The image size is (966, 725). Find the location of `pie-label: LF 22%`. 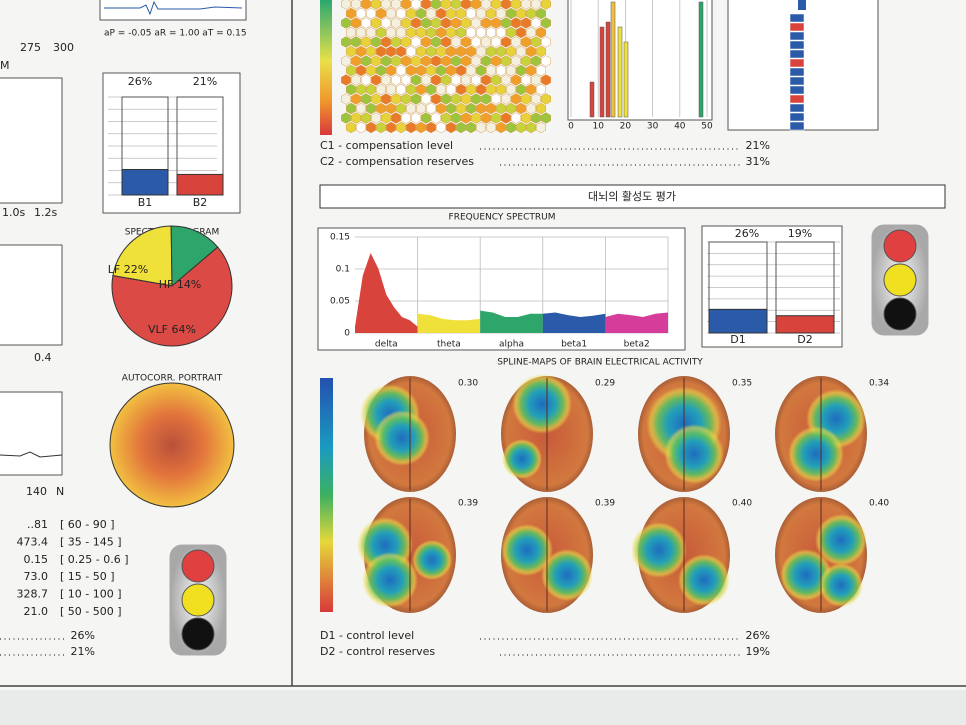

pie-label: LF 22% is located at coordinates (128, 269).